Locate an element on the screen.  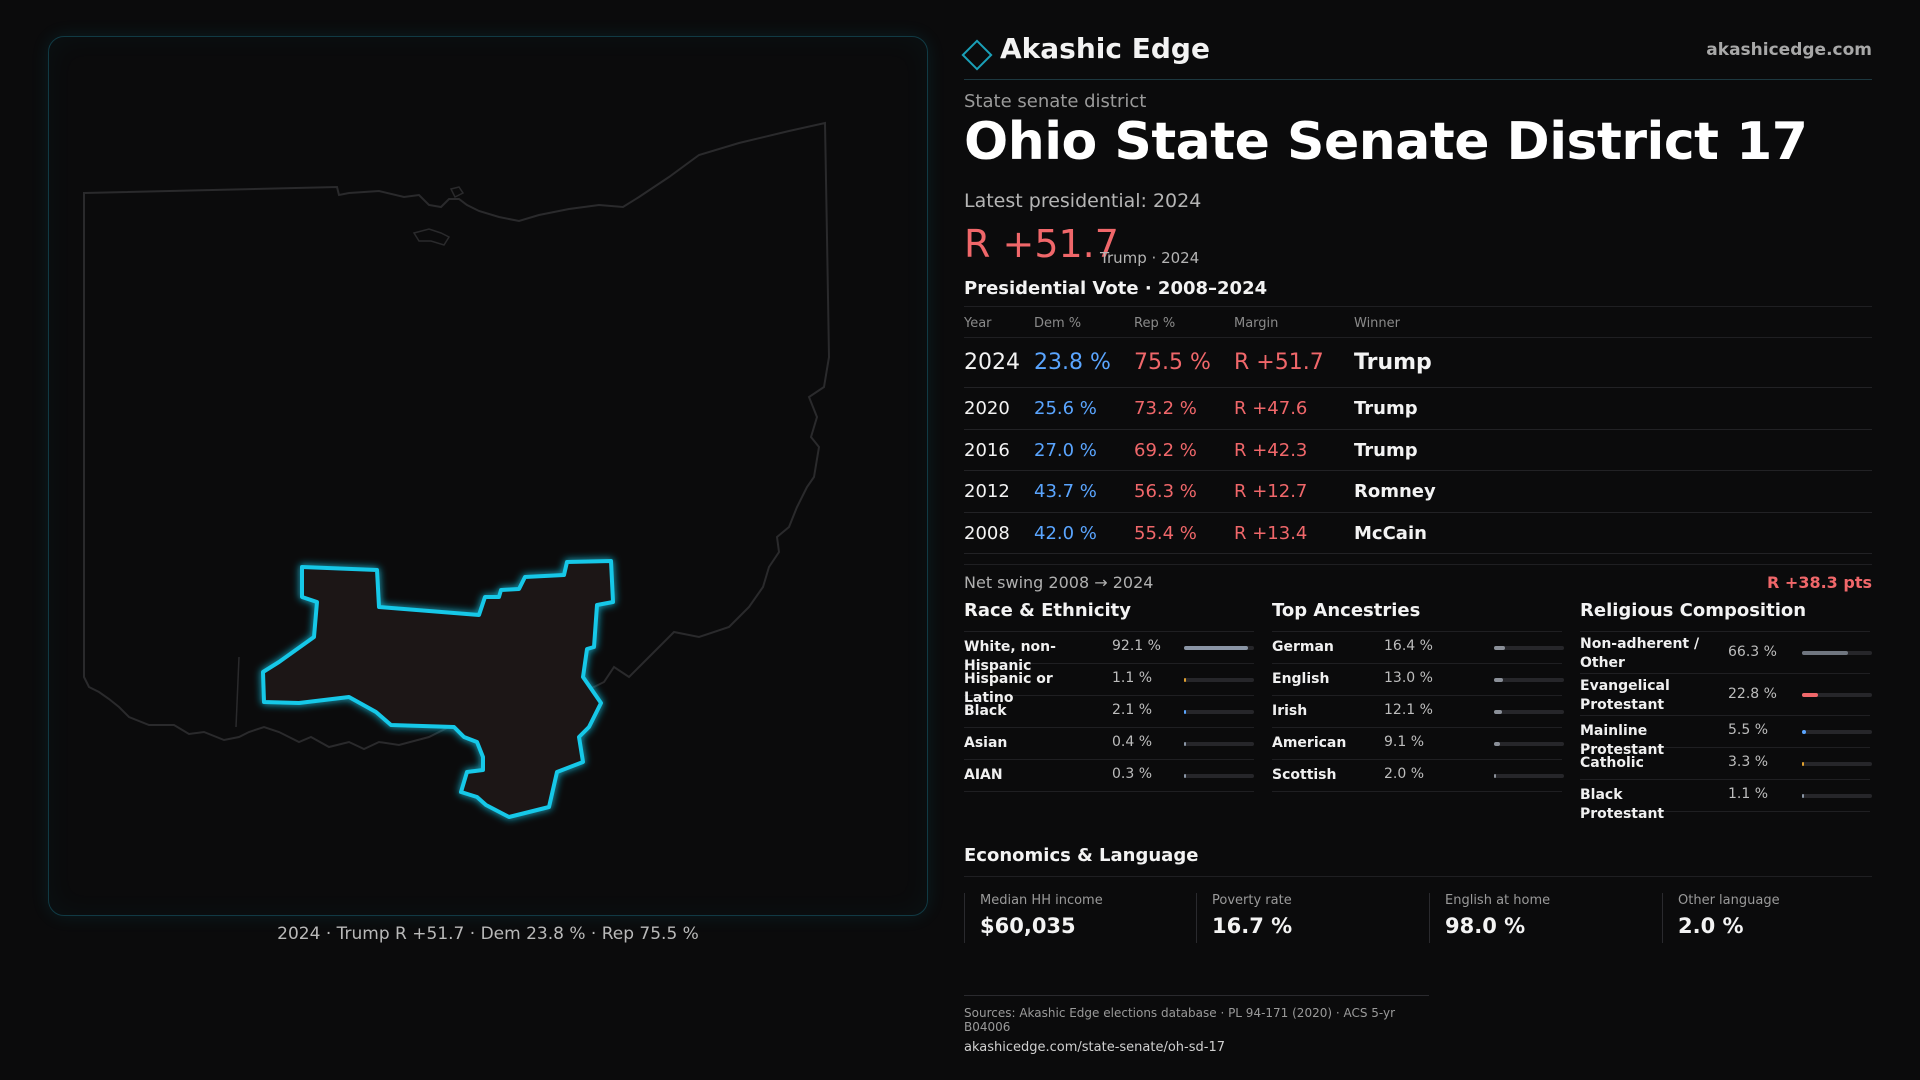
econ-stat-english: English at home 98.0 % is located at coordinates (1544, 918).